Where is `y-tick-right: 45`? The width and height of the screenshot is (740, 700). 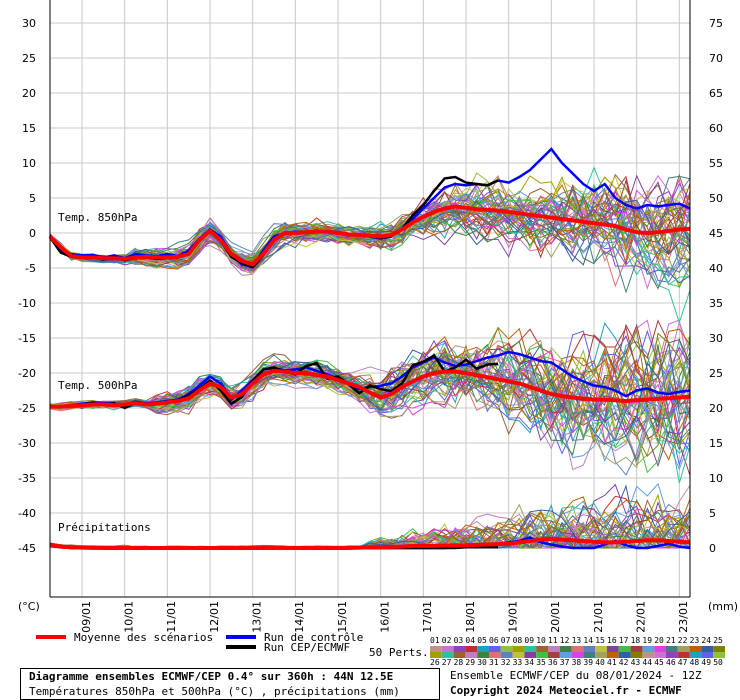 y-tick-right: 45 is located at coordinates (716, 233).